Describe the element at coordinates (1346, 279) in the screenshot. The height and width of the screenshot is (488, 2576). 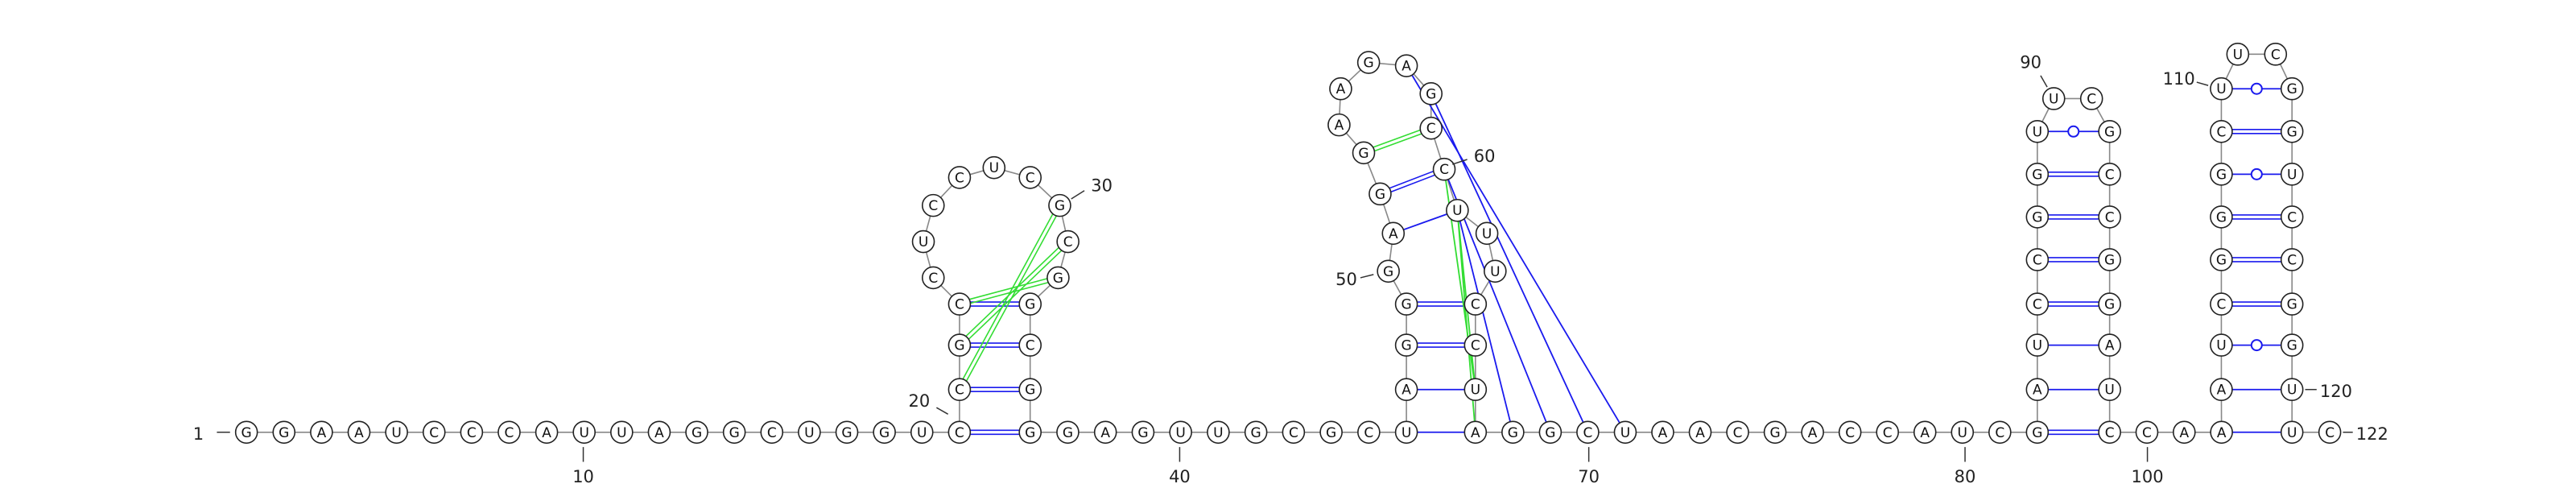
I see `position-label: 50` at that location.